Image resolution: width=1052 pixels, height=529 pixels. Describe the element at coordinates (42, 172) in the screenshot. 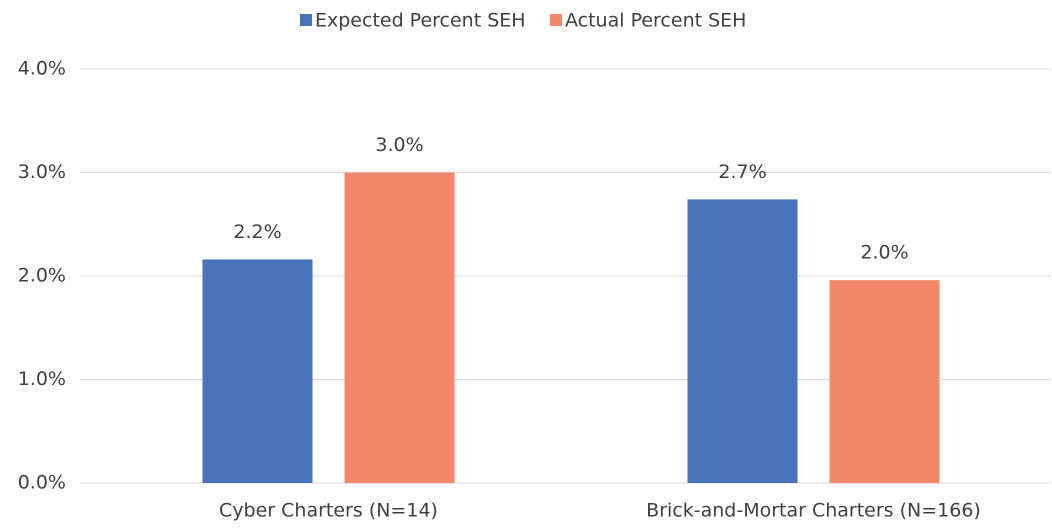

I see `y-tick-label: 3.0%` at that location.